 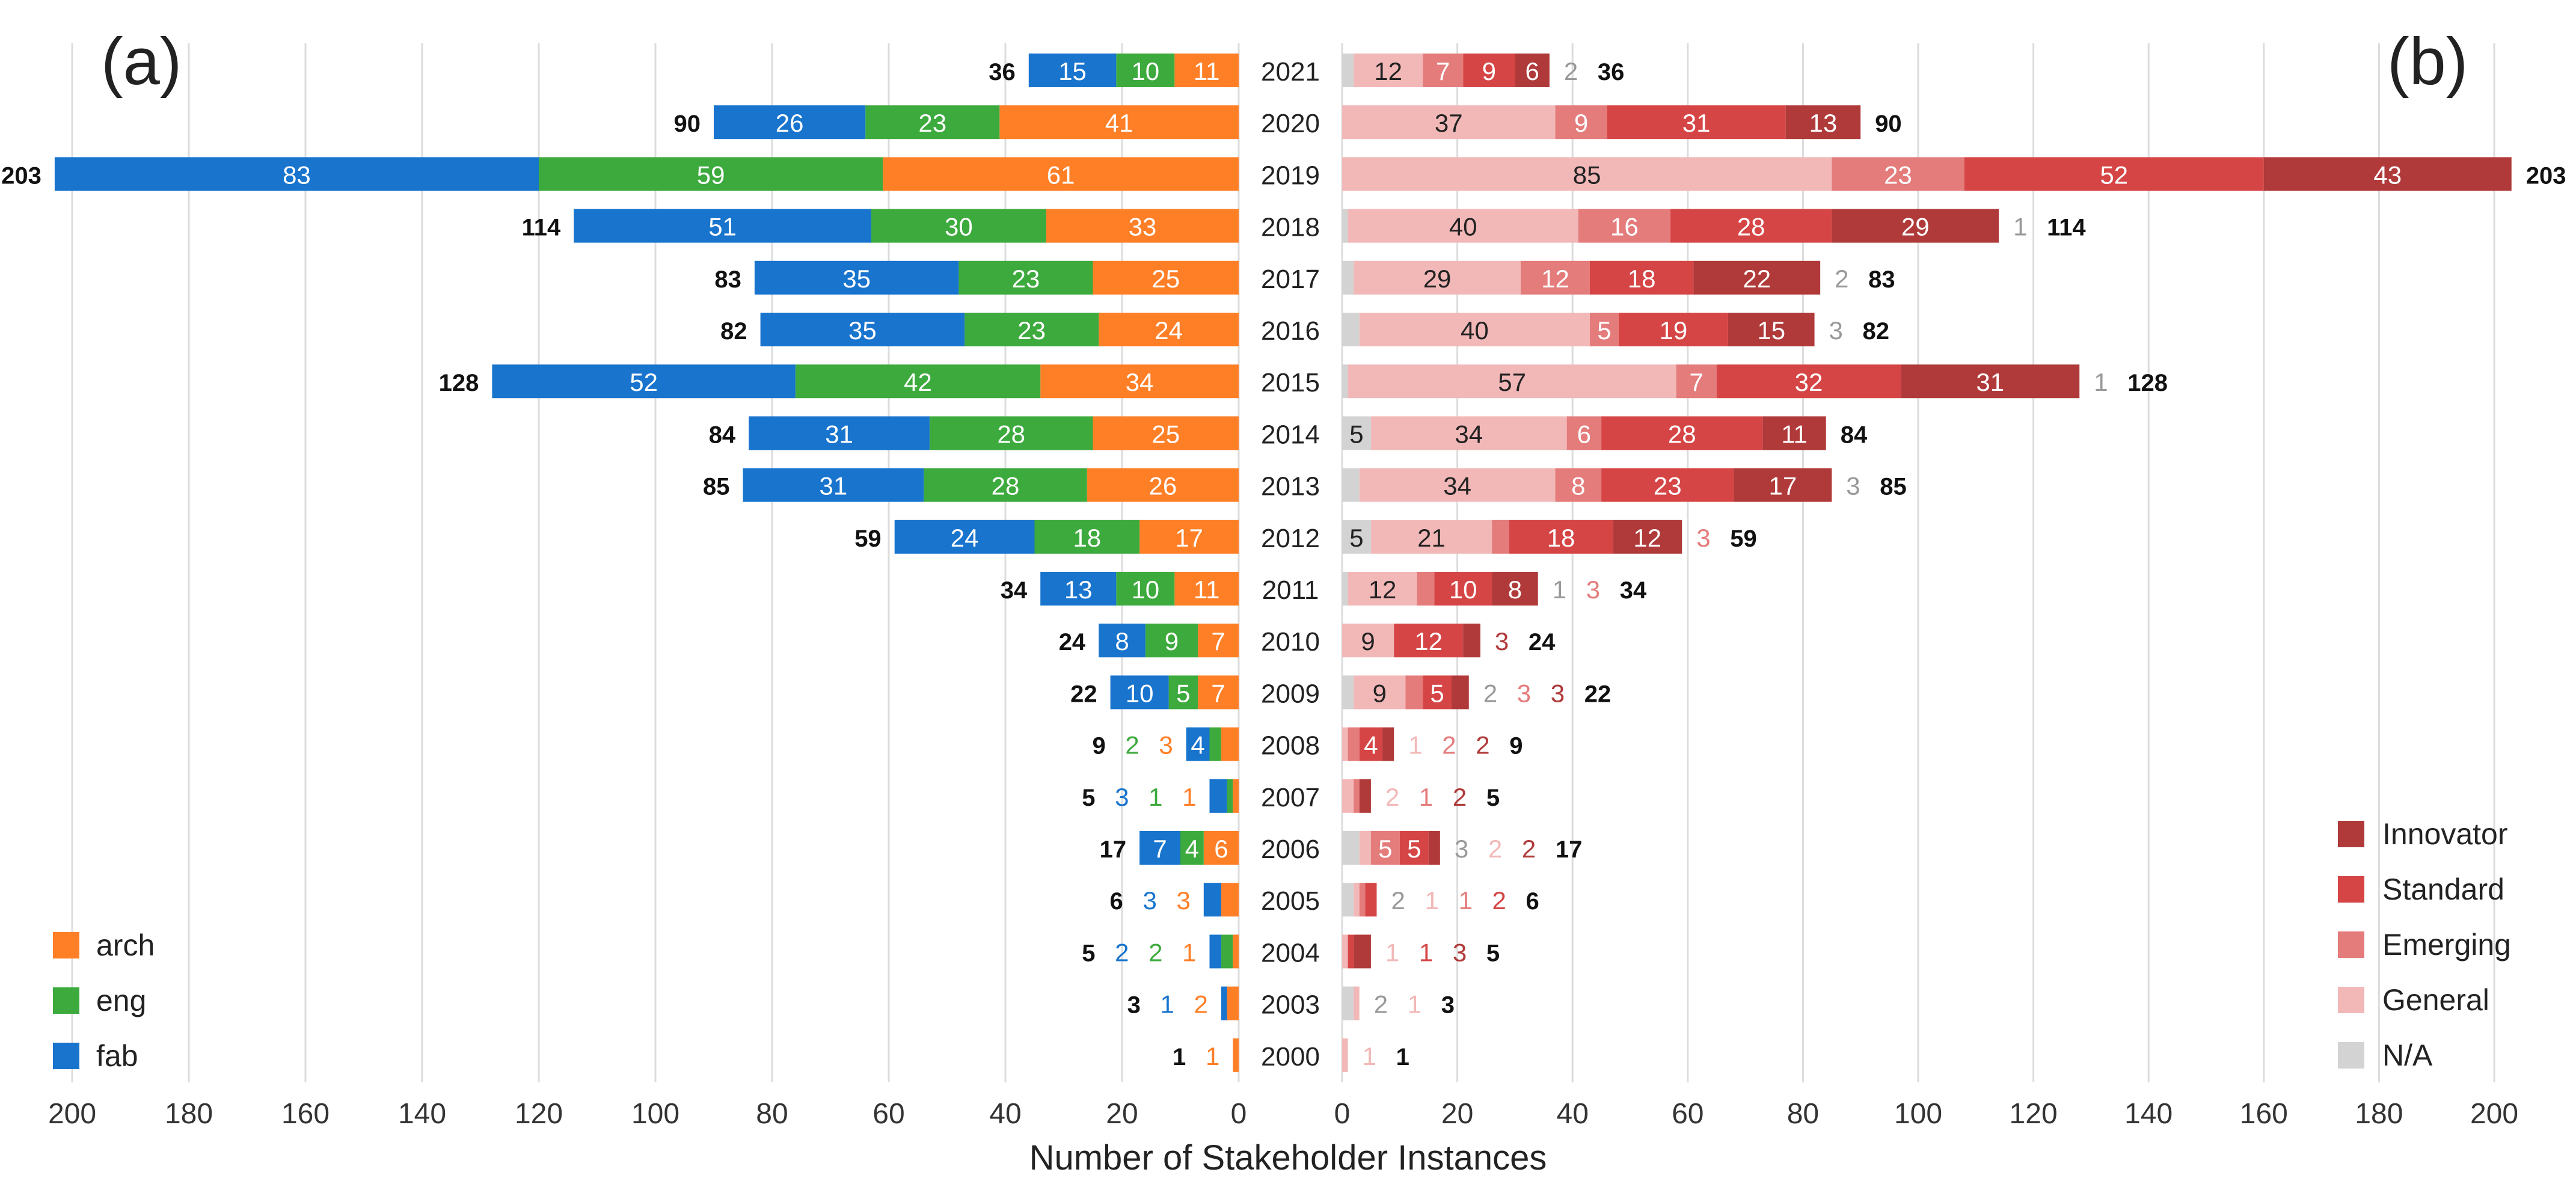 What do you see at coordinates (1429, 641) in the screenshot?
I see `bar-label-b-2010-Standard: 12` at bounding box center [1429, 641].